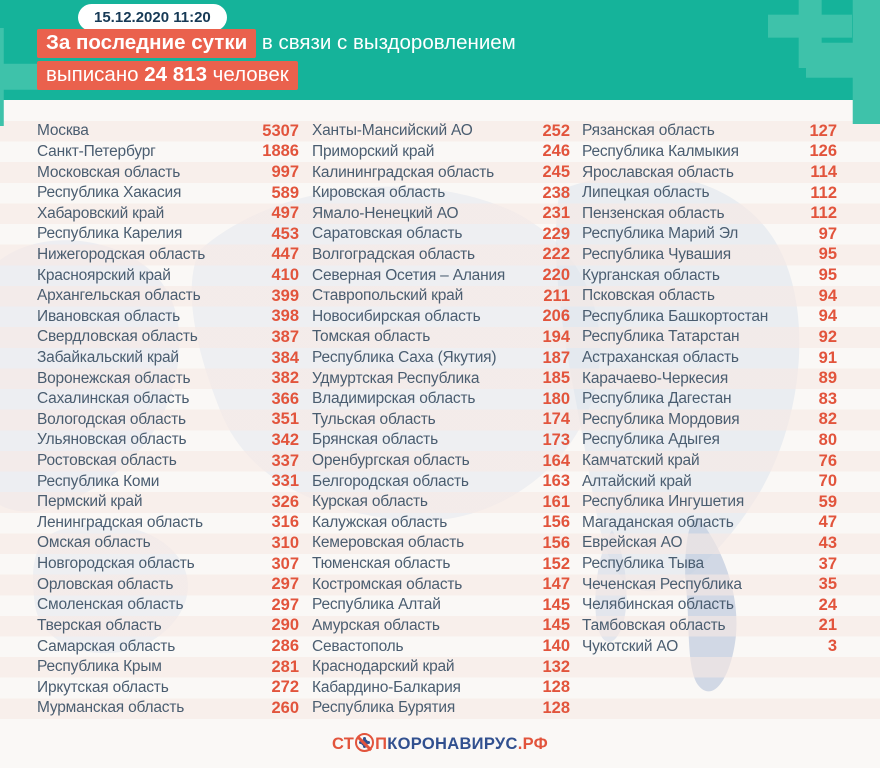  What do you see at coordinates (440, 743) in the screenshot?
I see `stopcoronavirus-logo: СТ ПКОРОНАВИРУС.РФ` at bounding box center [440, 743].